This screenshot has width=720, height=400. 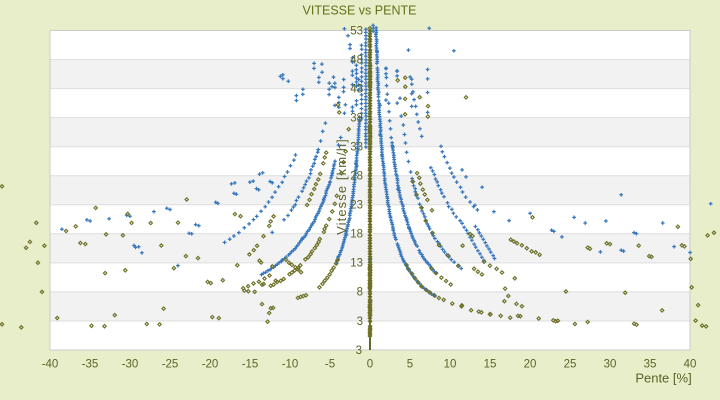 I want to click on svg-text: -40, so click(x=50, y=365).